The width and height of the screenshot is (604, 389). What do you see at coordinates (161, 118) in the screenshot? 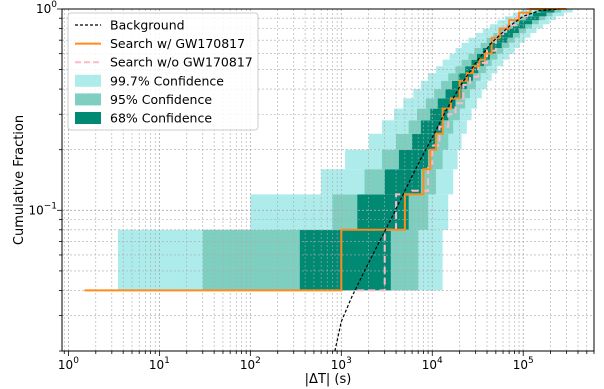
I see `legend-label: 68% Confidence` at bounding box center [161, 118].